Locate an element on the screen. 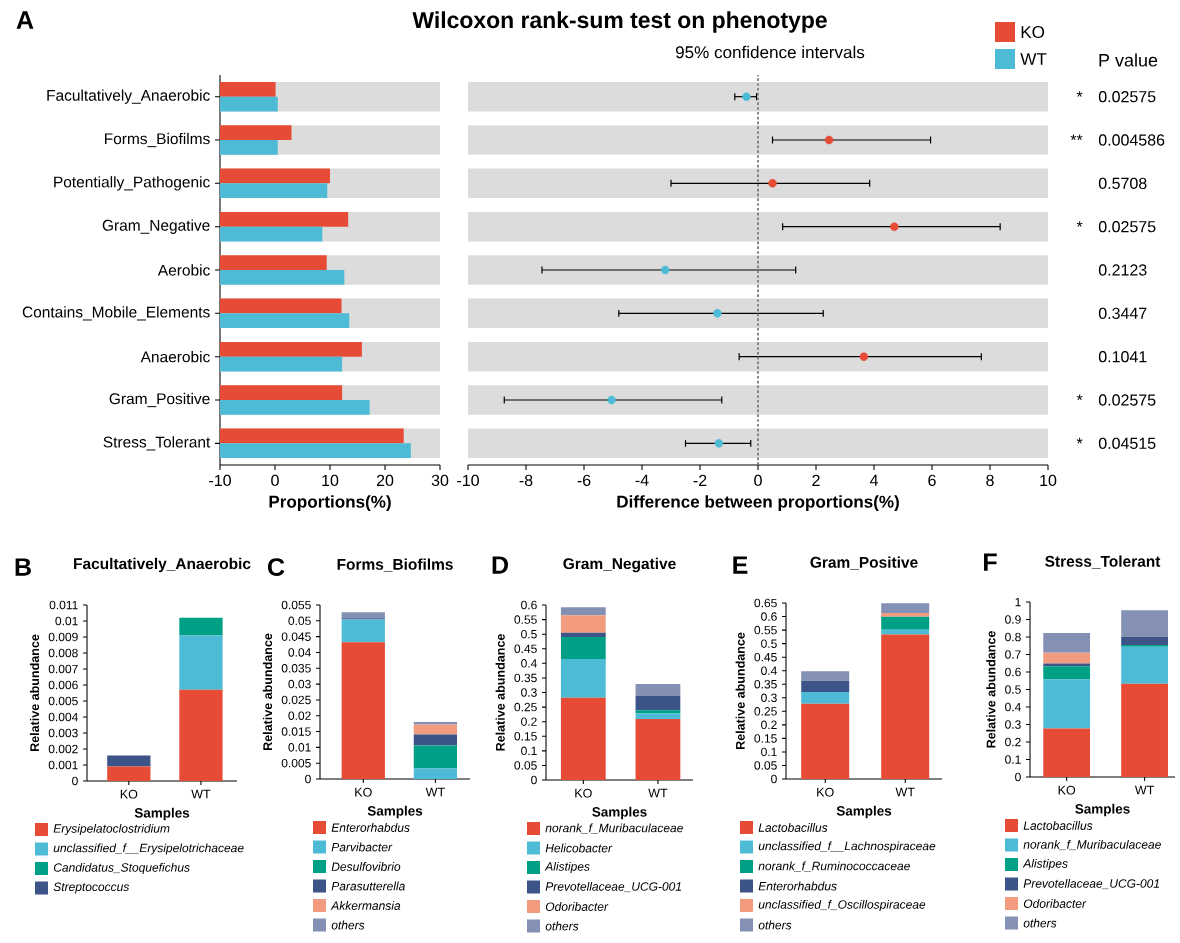  legend-label: Helicobacter is located at coordinates (579, 848).